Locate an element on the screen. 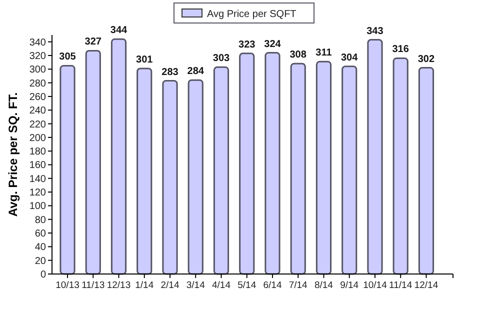  x-tick-label: 4/14 is located at coordinates (221, 285).